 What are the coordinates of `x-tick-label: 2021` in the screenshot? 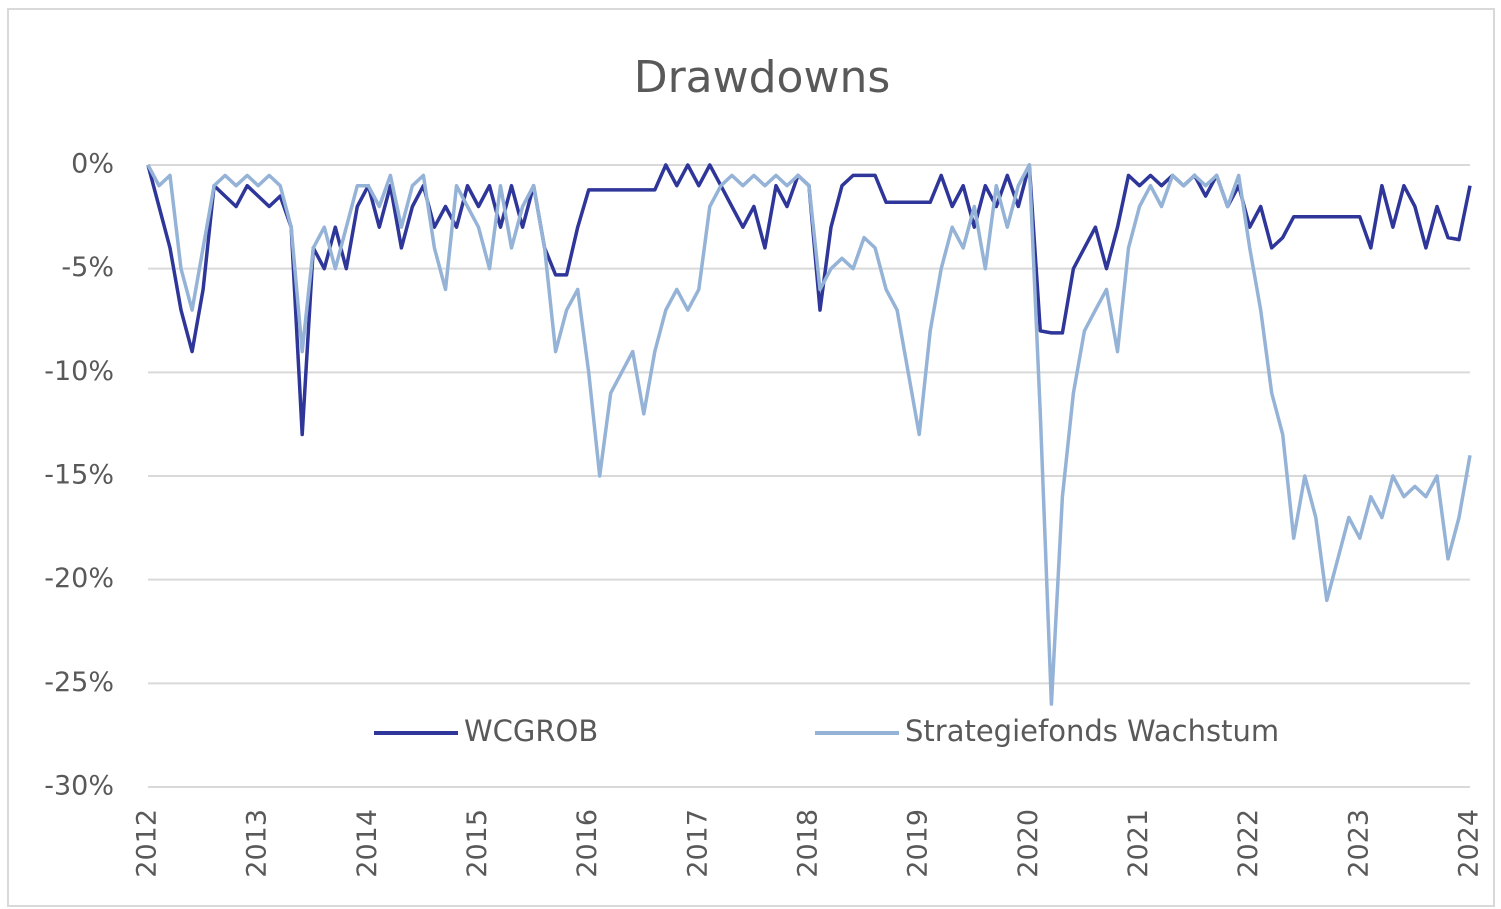 It's located at (1138, 843).